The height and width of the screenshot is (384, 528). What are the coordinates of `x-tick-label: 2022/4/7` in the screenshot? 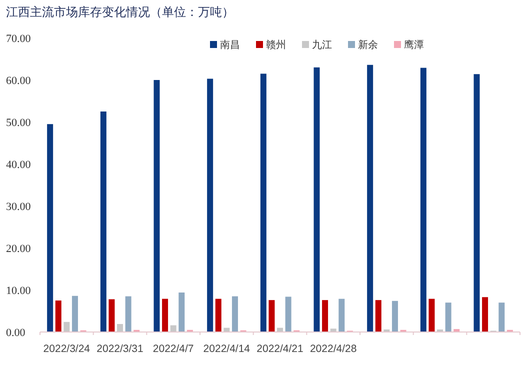 It's located at (173, 349).